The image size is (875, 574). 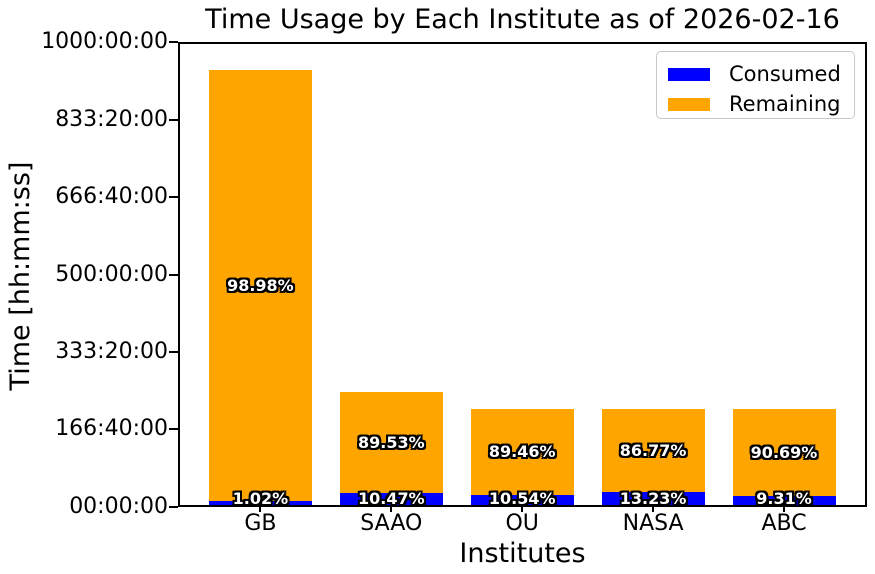 I want to click on bar-segment-consumed-saao, so click(x=391, y=499).